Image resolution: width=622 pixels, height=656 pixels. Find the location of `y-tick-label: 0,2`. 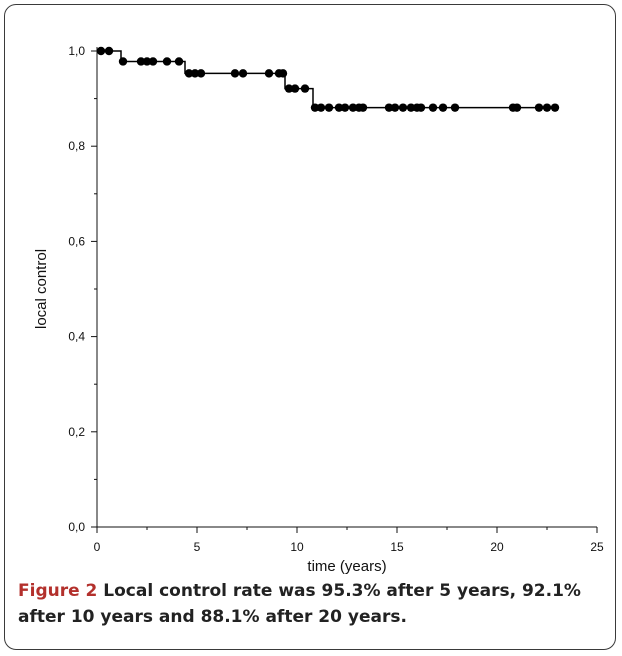

y-tick-label: 0,2 is located at coordinates (76, 432).